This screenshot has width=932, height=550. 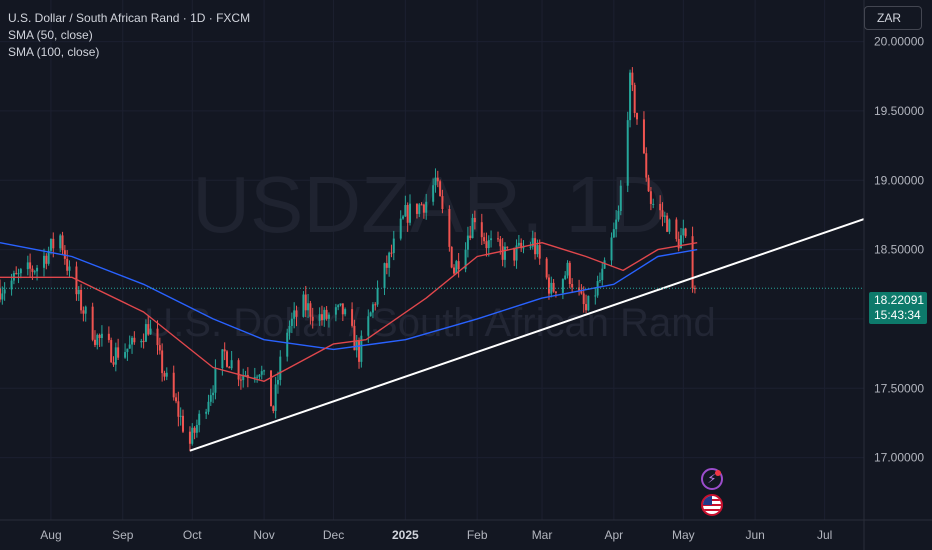 What do you see at coordinates (466, 530) in the screenshot?
I see `time-axis: Aug Sep Oct Nov Dec 2025 Feb Mar Apr May Jun Jul` at bounding box center [466, 530].